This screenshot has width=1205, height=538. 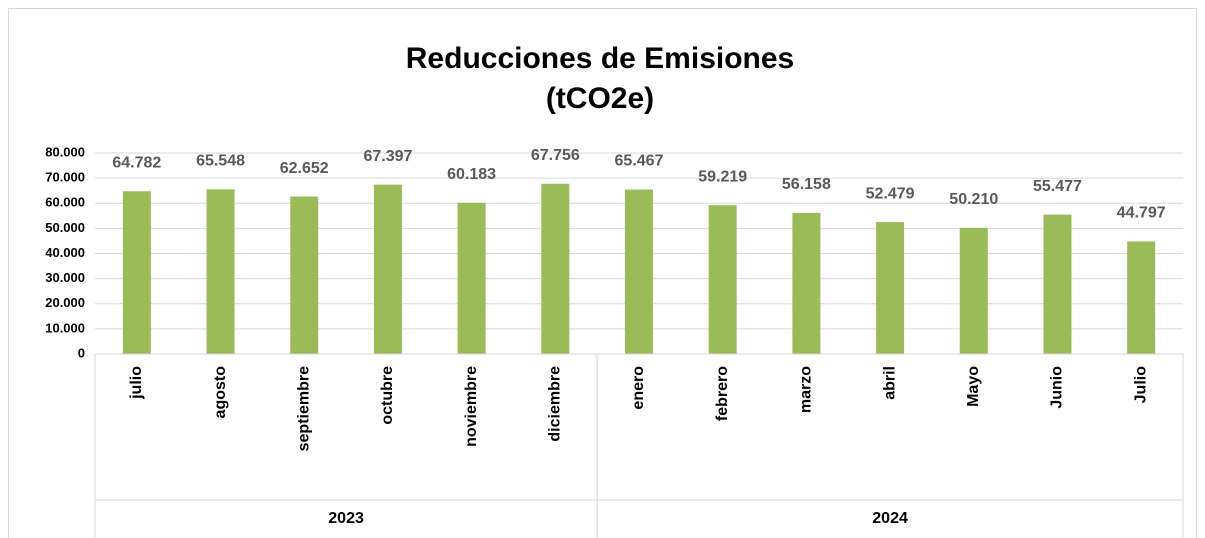 What do you see at coordinates (890, 518) in the screenshot?
I see `group-label: 2024` at bounding box center [890, 518].